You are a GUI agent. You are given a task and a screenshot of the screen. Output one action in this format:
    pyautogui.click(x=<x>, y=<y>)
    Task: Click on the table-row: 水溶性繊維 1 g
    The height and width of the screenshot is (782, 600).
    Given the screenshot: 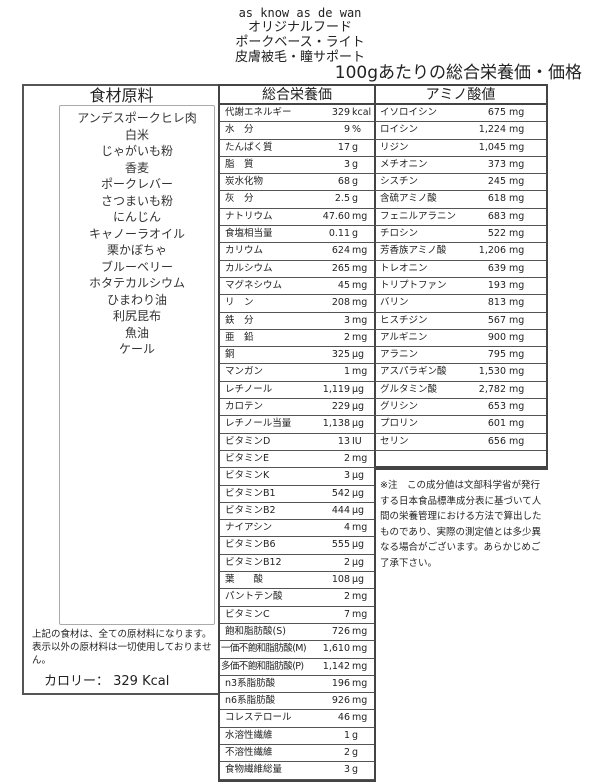 What is the action you would take?
    pyautogui.click(x=297, y=736)
    